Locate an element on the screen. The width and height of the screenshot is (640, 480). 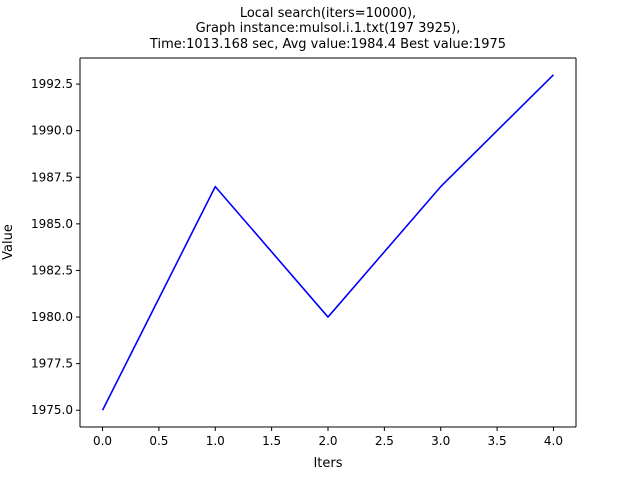
x-axis-ticks: 0.0 0.5 1.0 1.5 2.0 2.5 3.0 3.5 4.0 is located at coordinates (328, 437).